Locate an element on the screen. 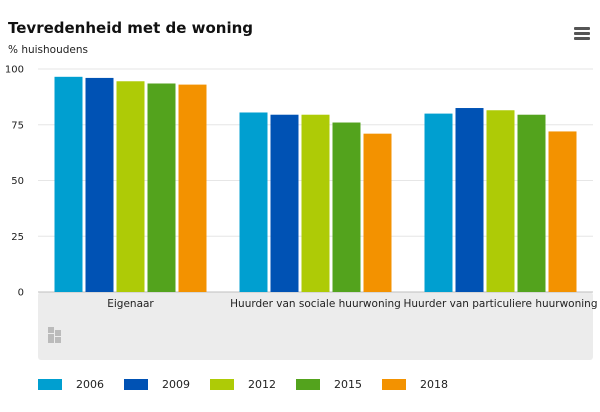 This screenshot has width=600, height=412. chart-subtitle: % huishoudens is located at coordinates (48, 50).